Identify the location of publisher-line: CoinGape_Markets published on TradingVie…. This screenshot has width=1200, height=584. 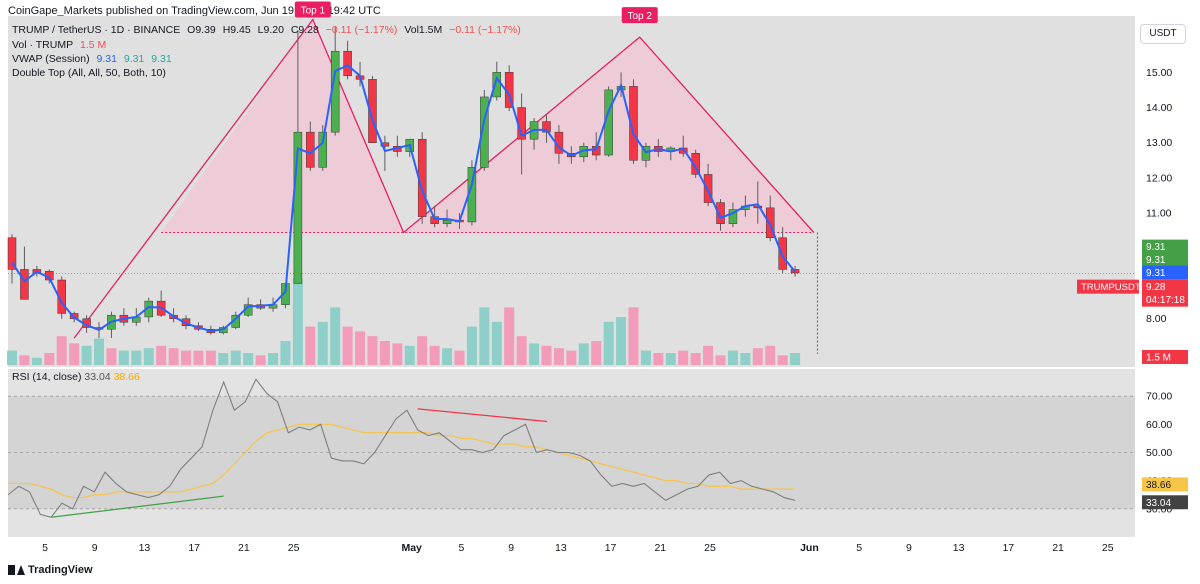
(194, 11).